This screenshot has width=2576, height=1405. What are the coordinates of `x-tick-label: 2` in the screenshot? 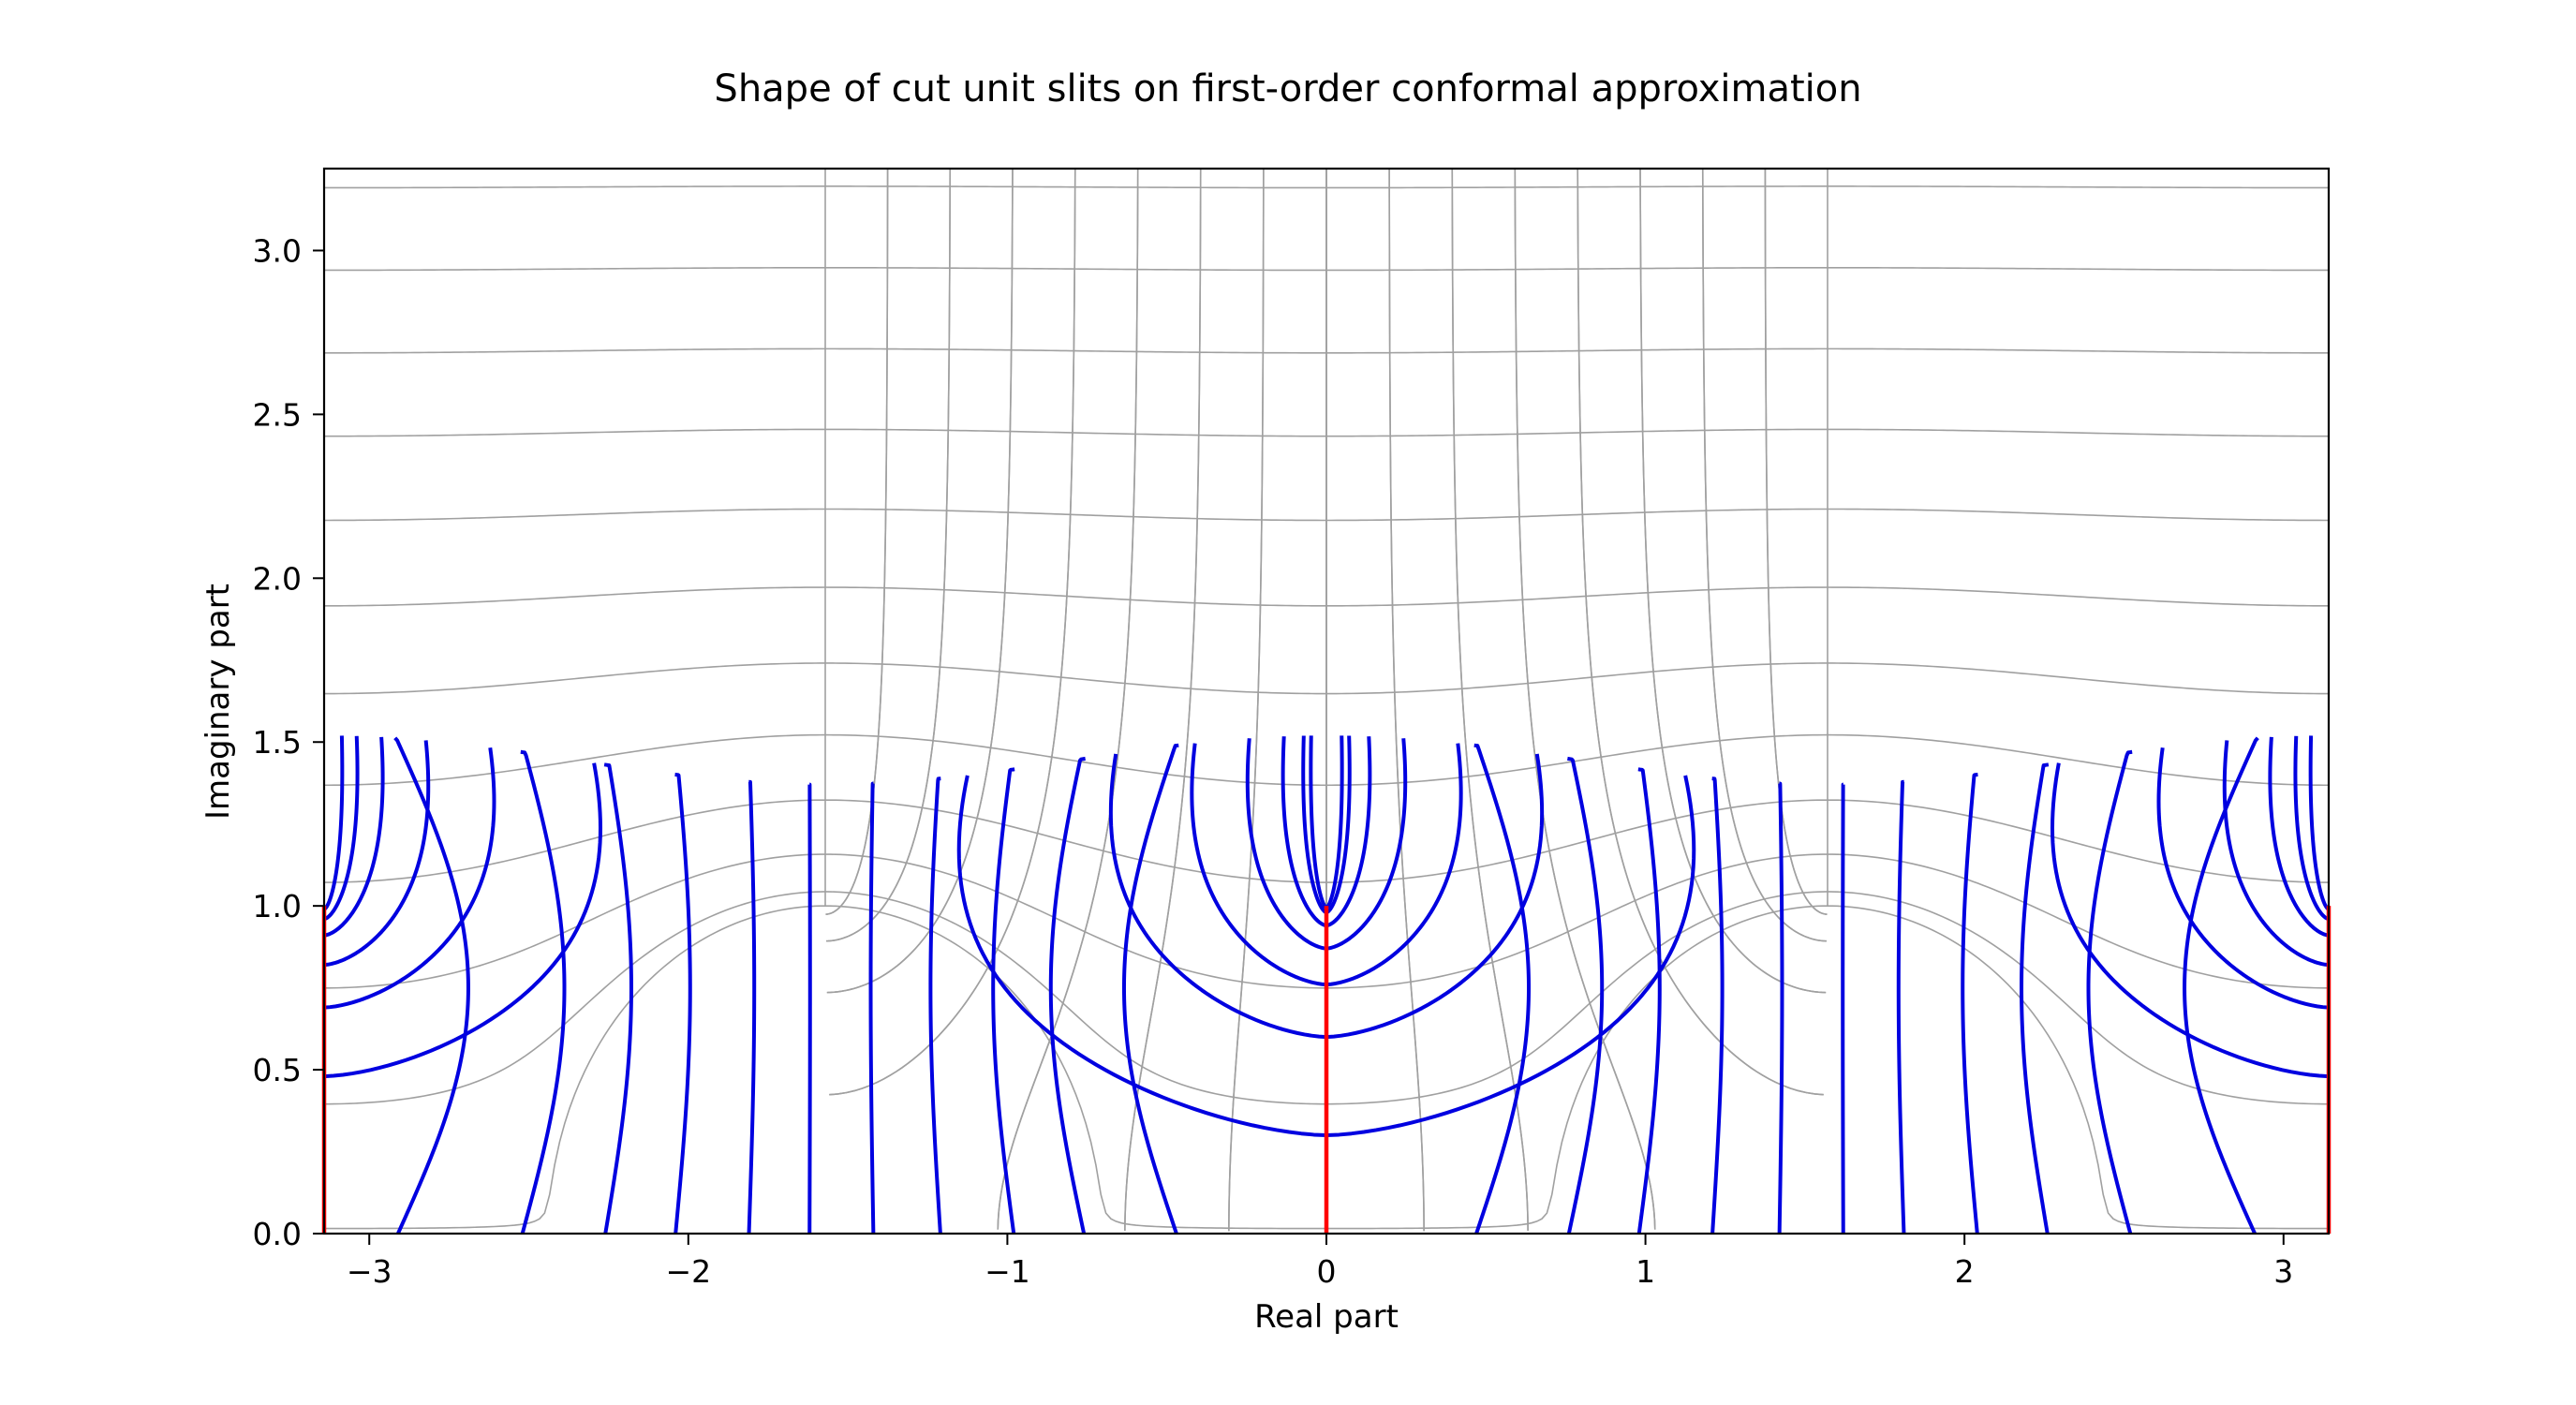 It's located at (1965, 1271).